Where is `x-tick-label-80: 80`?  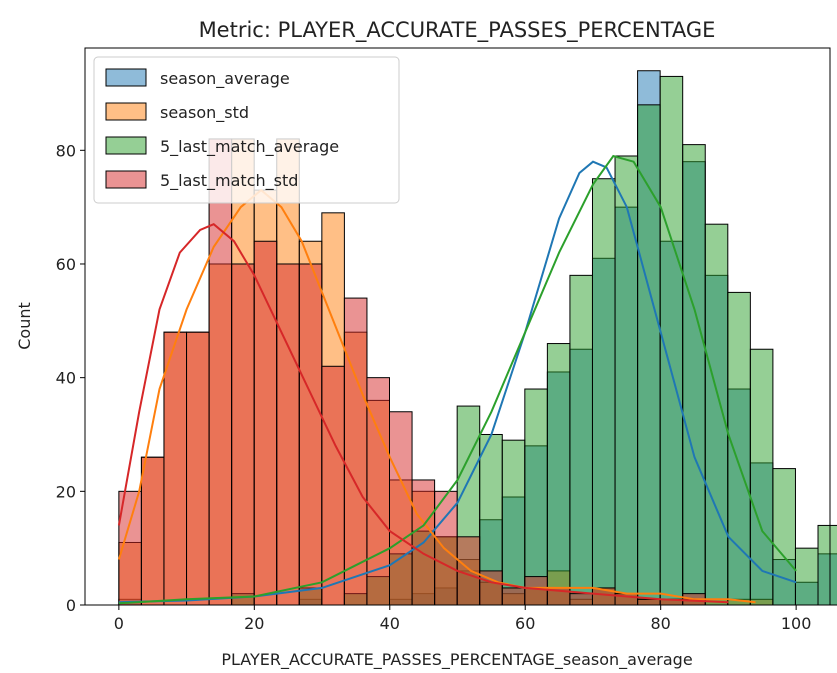
x-tick-label-80: 80 is located at coordinates (661, 623).